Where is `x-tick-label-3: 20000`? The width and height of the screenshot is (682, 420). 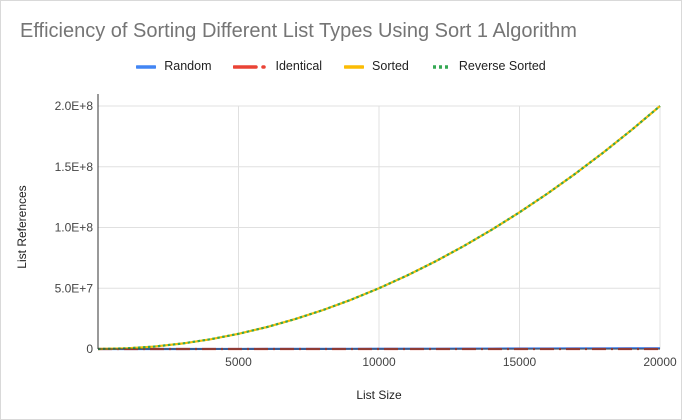
x-tick-label-3: 20000 is located at coordinates (660, 362).